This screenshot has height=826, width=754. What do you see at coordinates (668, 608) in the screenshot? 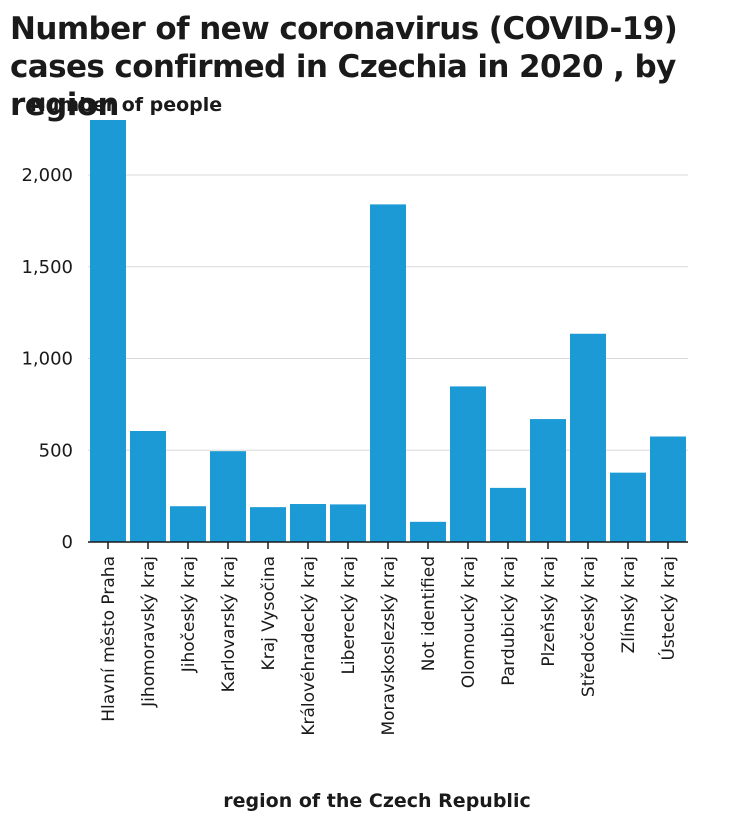
I see `x-tick-label: Ústecký kraj` at bounding box center [668, 608].